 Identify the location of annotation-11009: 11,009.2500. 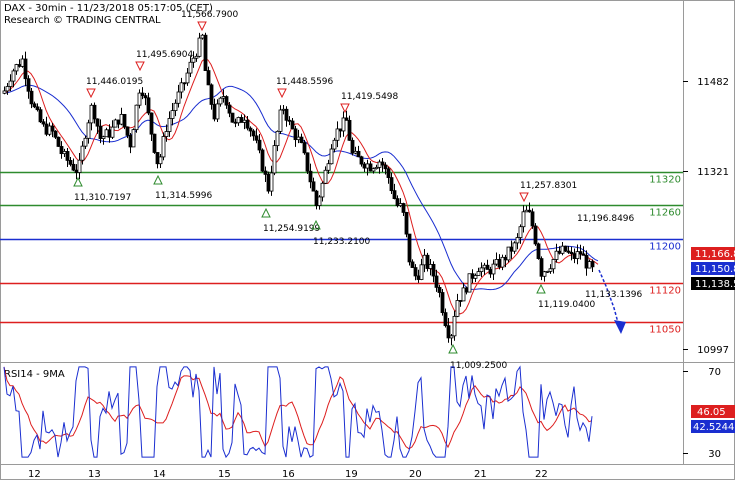
(479, 366).